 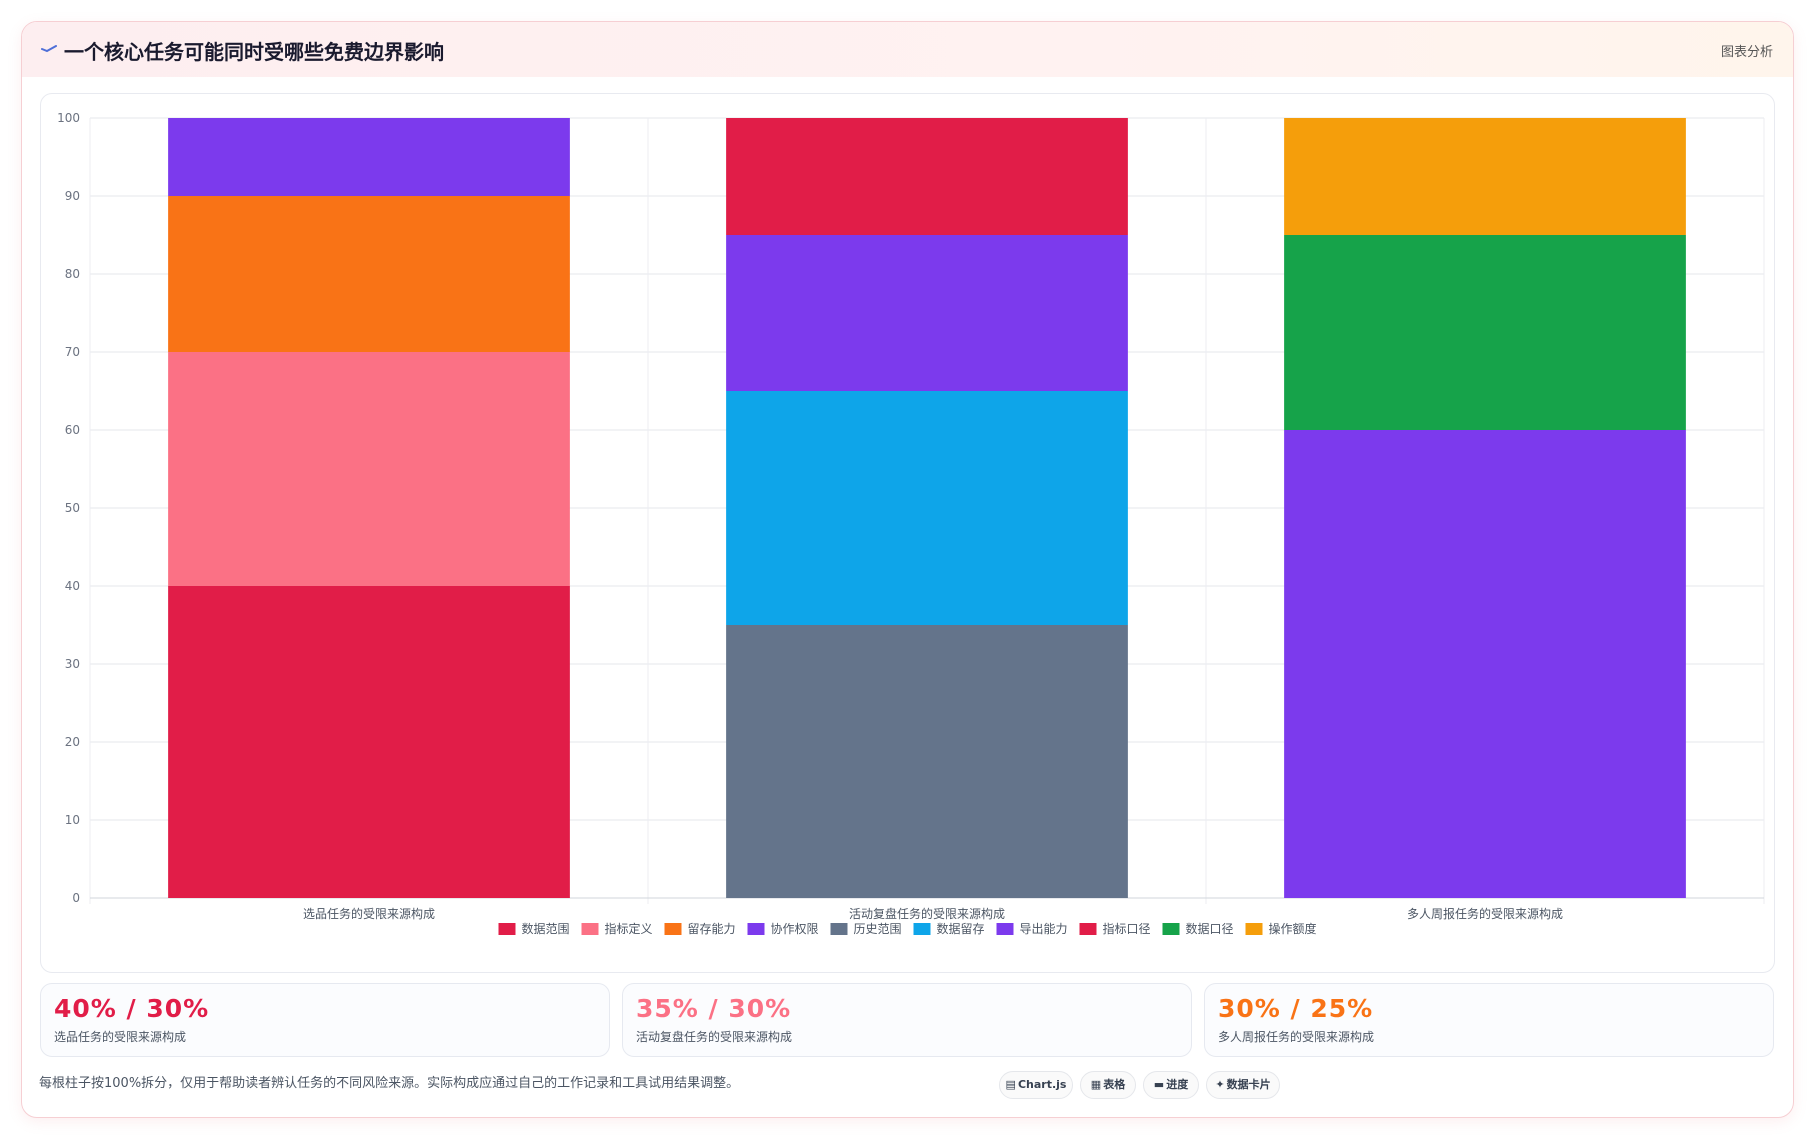 What do you see at coordinates (369, 913) in the screenshot?
I see `x-tick-label: 选品任务的受限来源构成` at bounding box center [369, 913].